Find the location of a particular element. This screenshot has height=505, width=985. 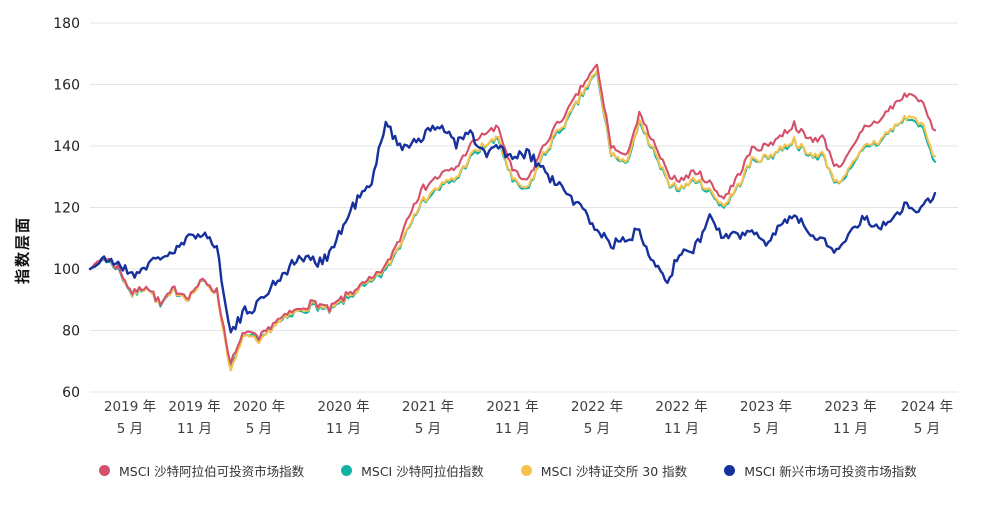

legend-item-saudi-imi: MSCI 沙特阿拉伯可投资市场指数 is located at coordinates (201, 470).